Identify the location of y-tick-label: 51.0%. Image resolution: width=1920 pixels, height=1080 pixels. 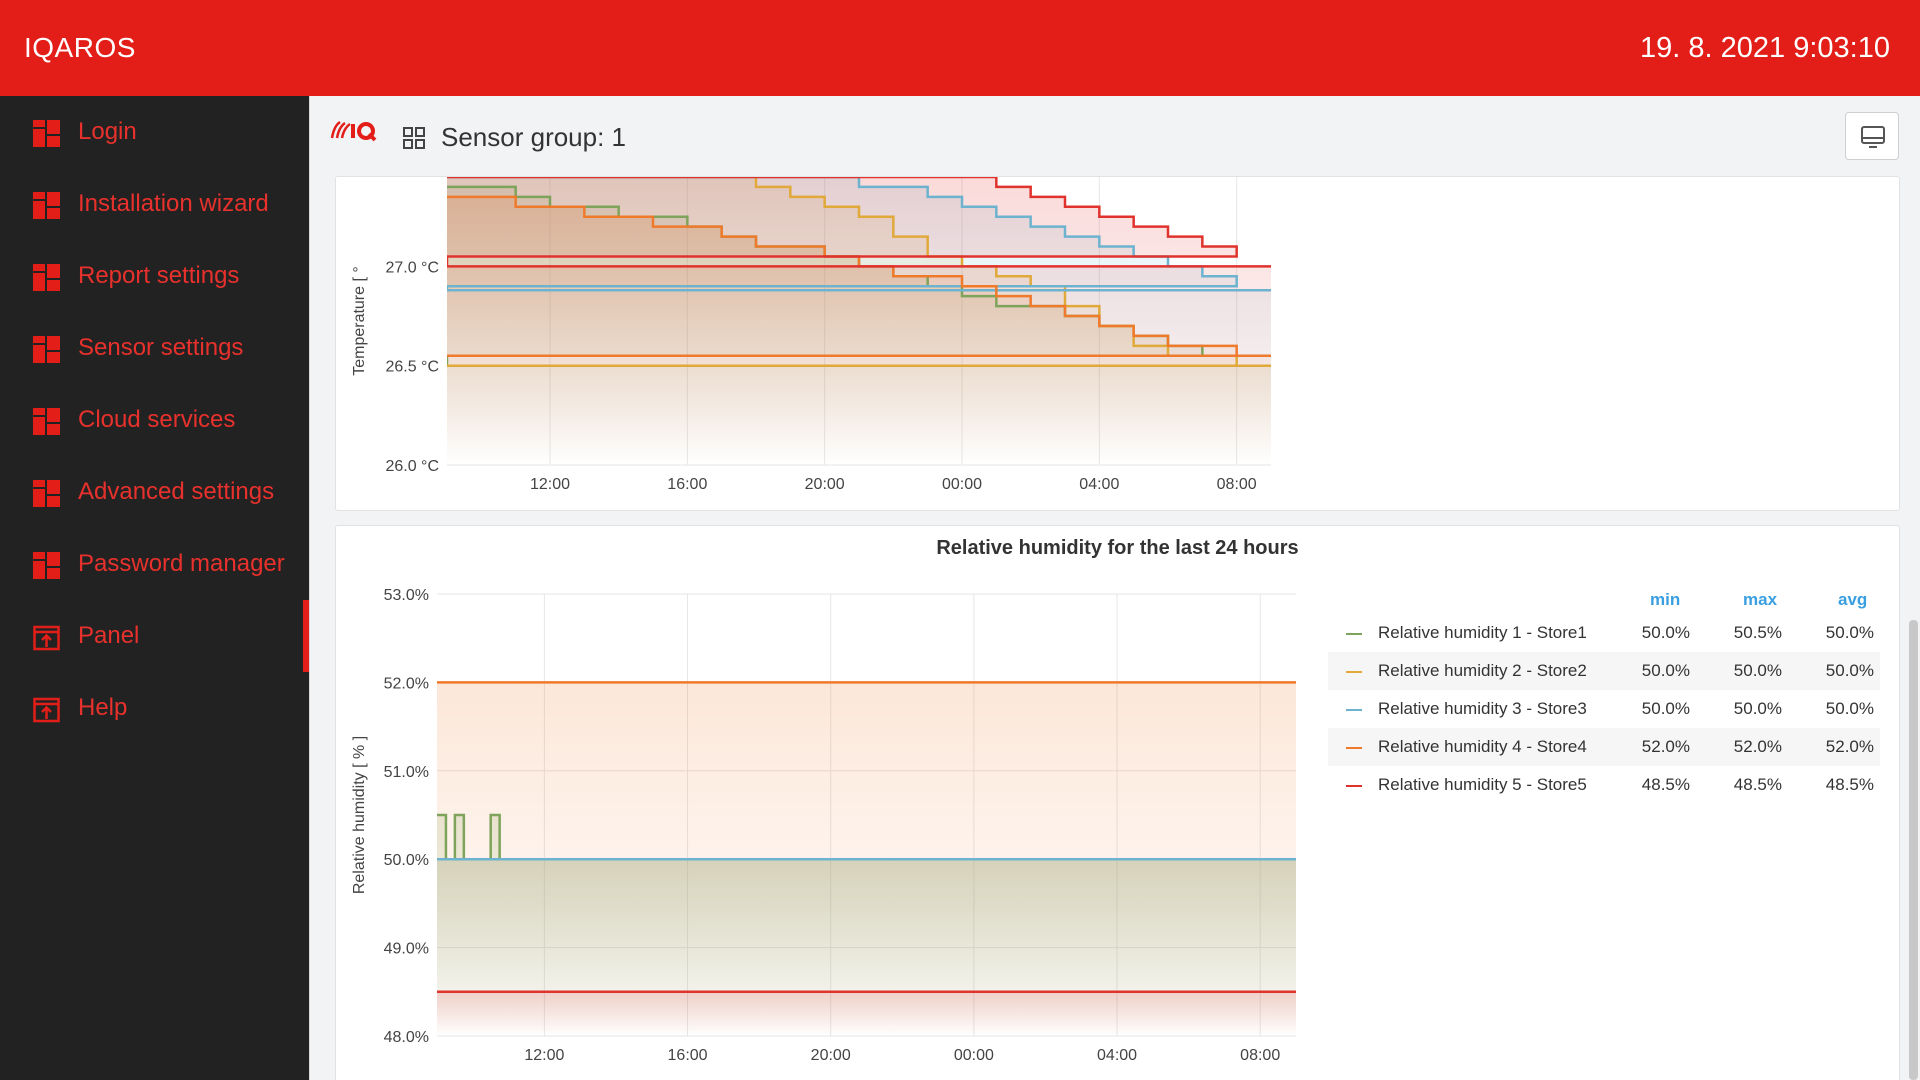
(406, 772).